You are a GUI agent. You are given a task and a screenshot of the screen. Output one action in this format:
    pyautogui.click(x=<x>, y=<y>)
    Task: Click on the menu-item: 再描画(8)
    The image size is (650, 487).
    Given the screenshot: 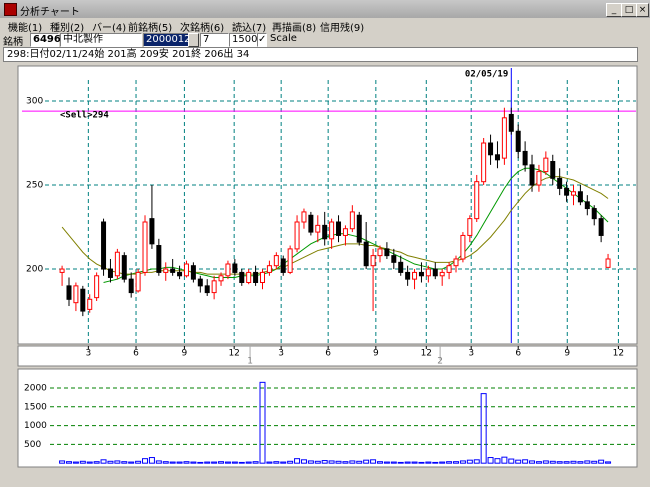 What is the action you would take?
    pyautogui.click(x=294, y=28)
    